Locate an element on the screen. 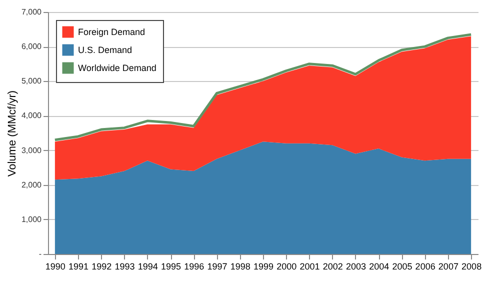  x-tick-label: 1994 is located at coordinates (148, 267).